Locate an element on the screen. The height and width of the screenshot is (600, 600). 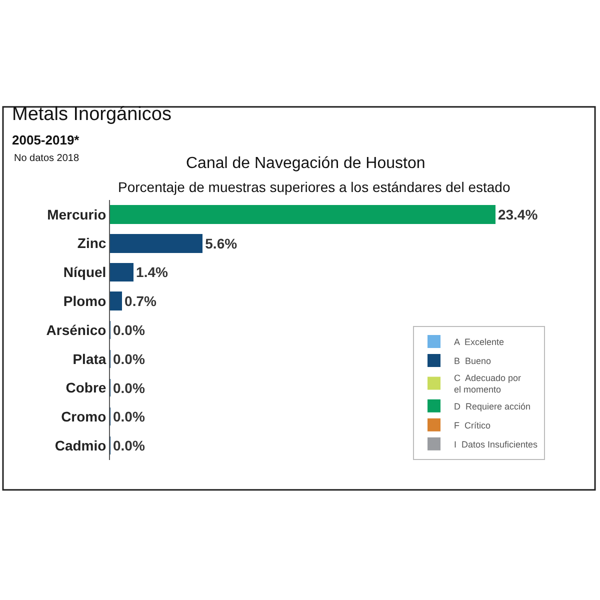
text: Canal de Navegación de Houston is located at coordinates (306, 163).